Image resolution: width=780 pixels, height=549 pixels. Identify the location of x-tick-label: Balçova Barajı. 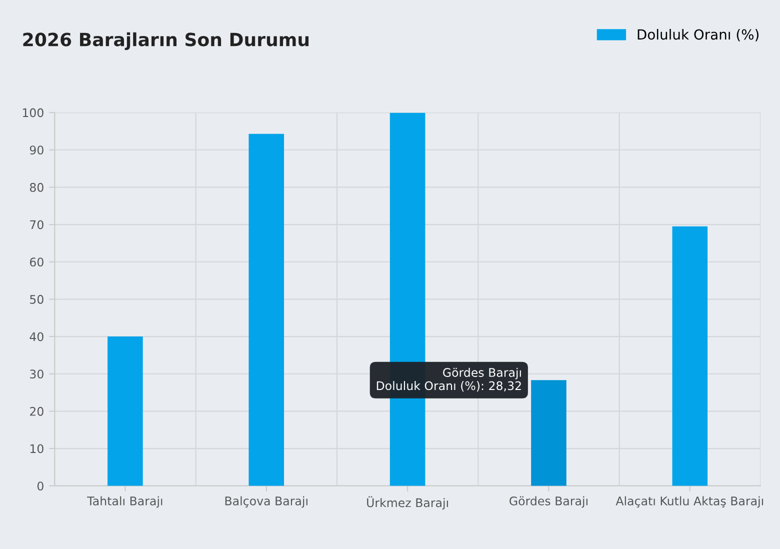
(266, 502).